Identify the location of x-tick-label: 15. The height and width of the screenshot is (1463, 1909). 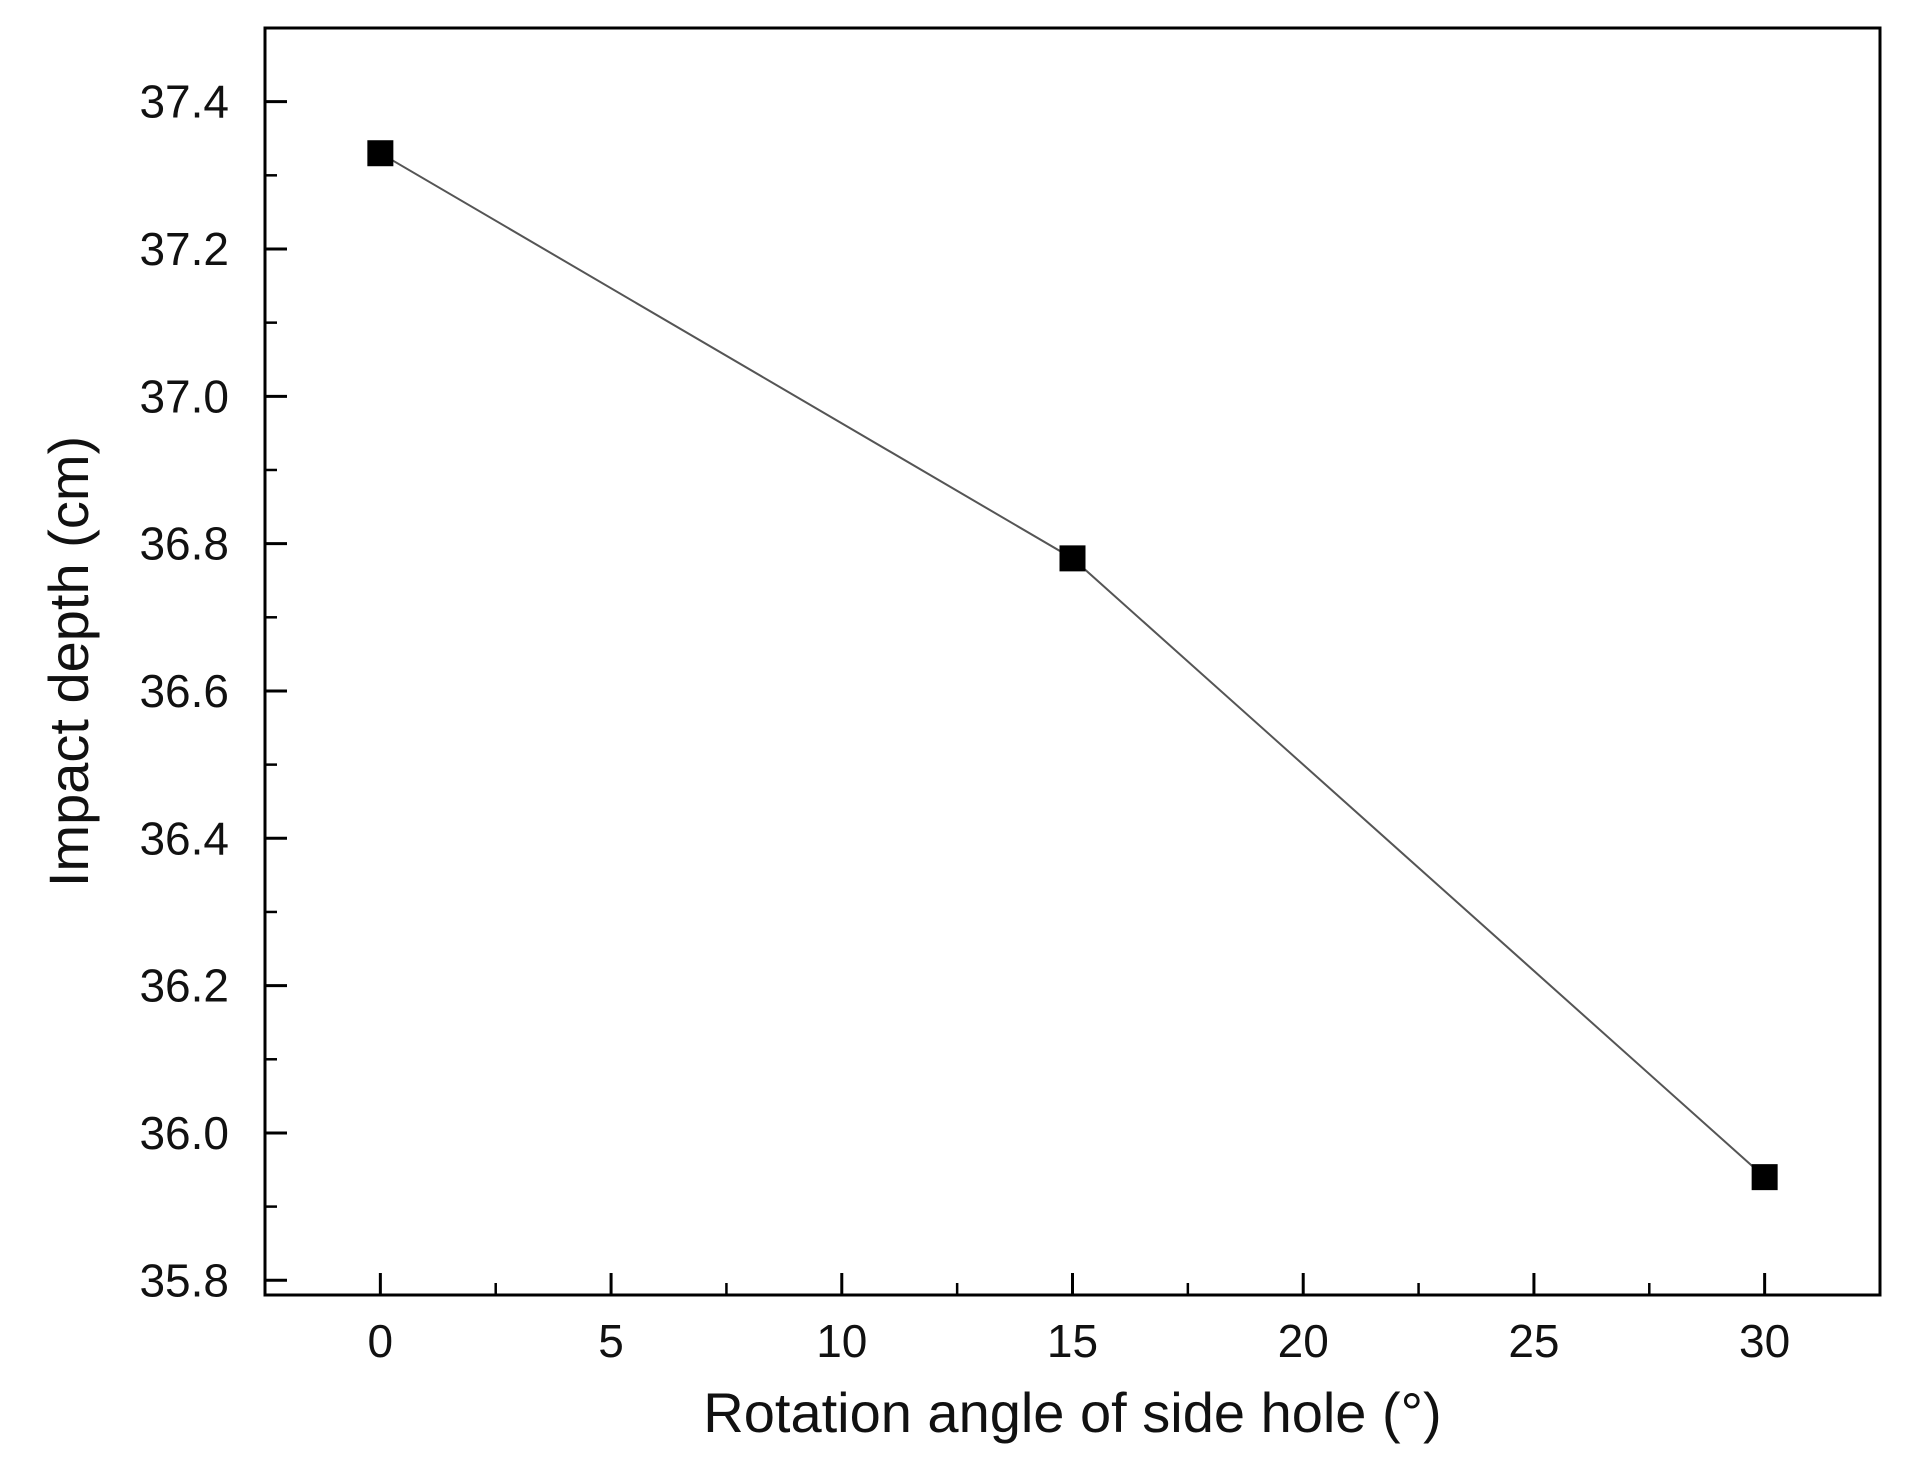
(1072, 1341).